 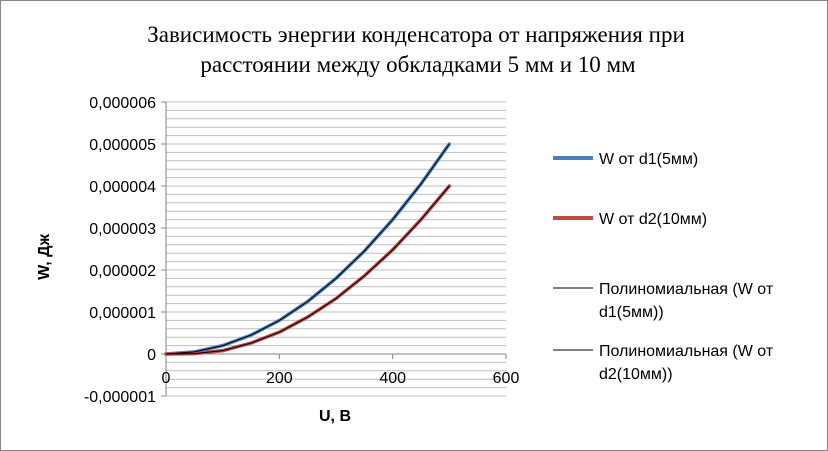 What do you see at coordinates (122, 103) in the screenshot?
I see `y-tick-label: 0,000006` at bounding box center [122, 103].